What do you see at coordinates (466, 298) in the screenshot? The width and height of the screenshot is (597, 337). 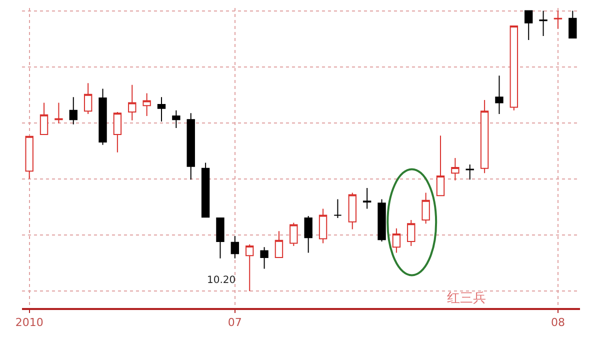 I see `annotation: 红三兵` at bounding box center [466, 298].